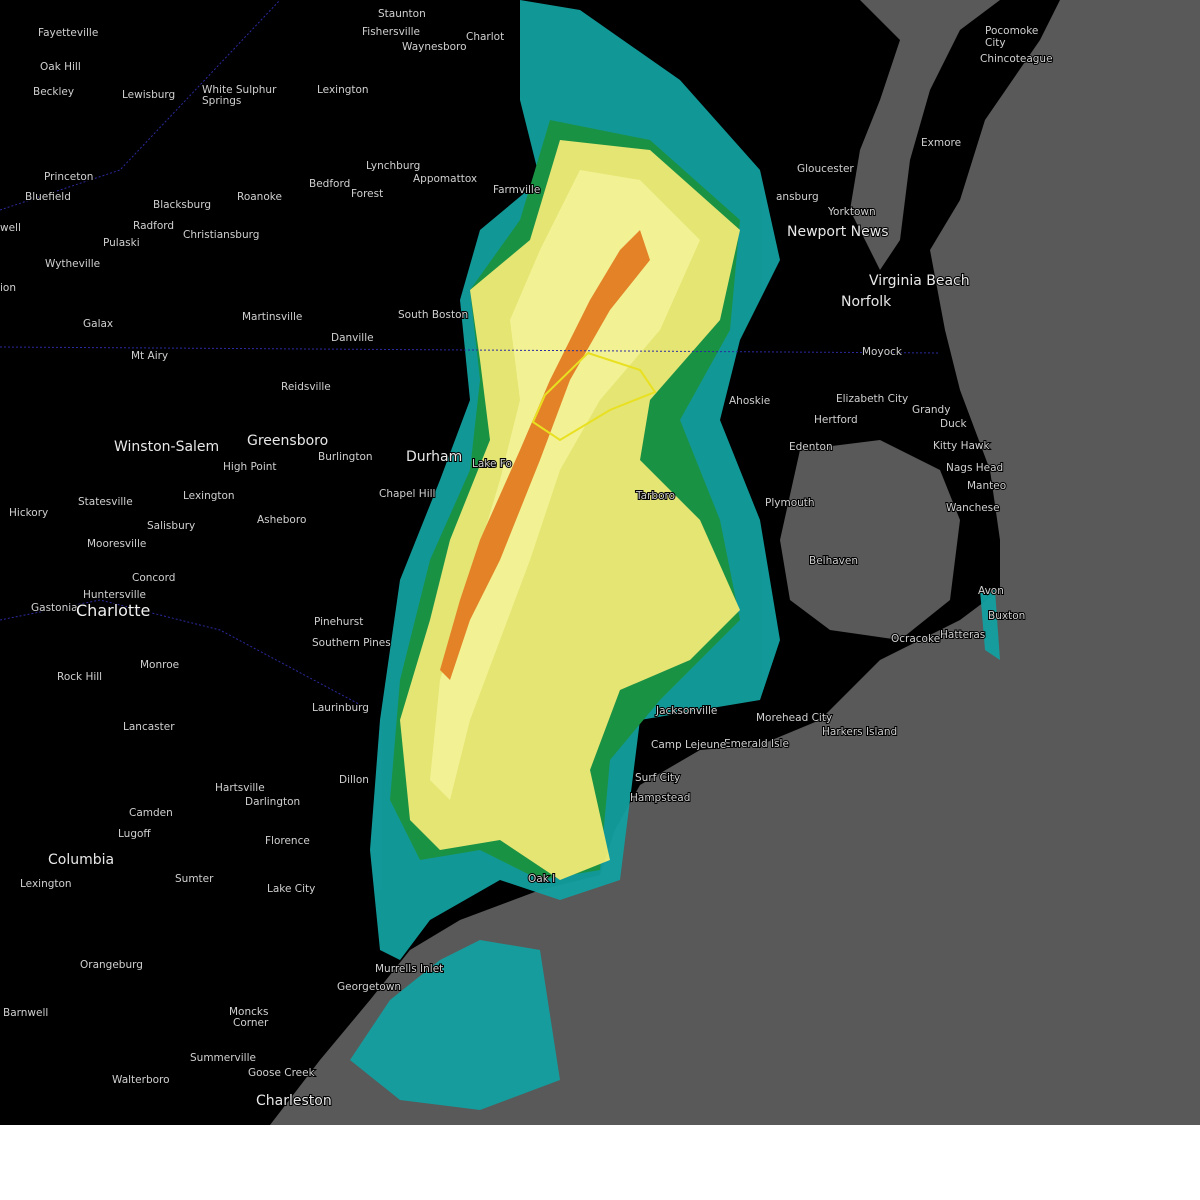 This screenshot has height=1200, width=1200. What do you see at coordinates (974, 468) in the screenshot?
I see `city-label: Nags Head` at bounding box center [974, 468].